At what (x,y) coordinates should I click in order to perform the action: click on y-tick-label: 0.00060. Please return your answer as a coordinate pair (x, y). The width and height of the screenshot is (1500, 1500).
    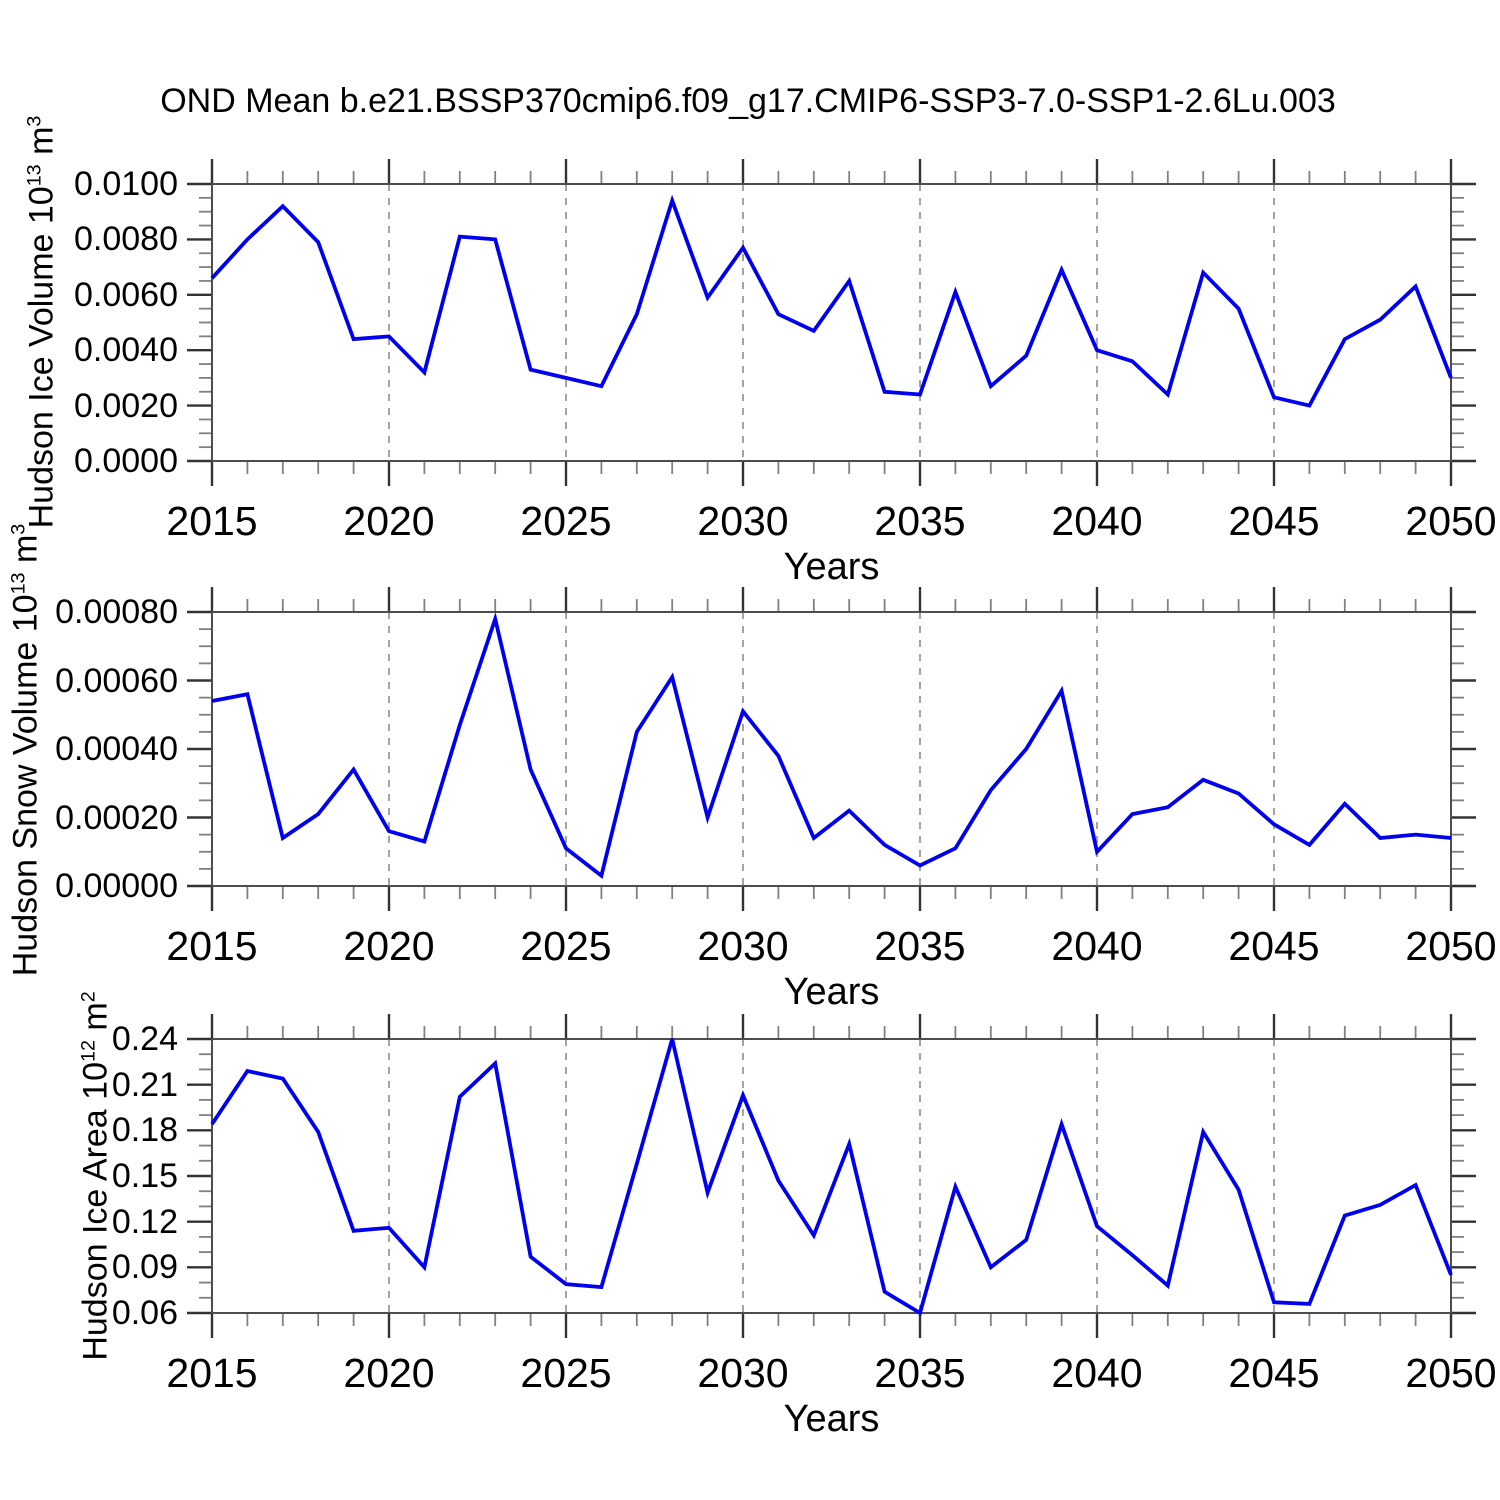
    Looking at the image, I should click on (116, 680).